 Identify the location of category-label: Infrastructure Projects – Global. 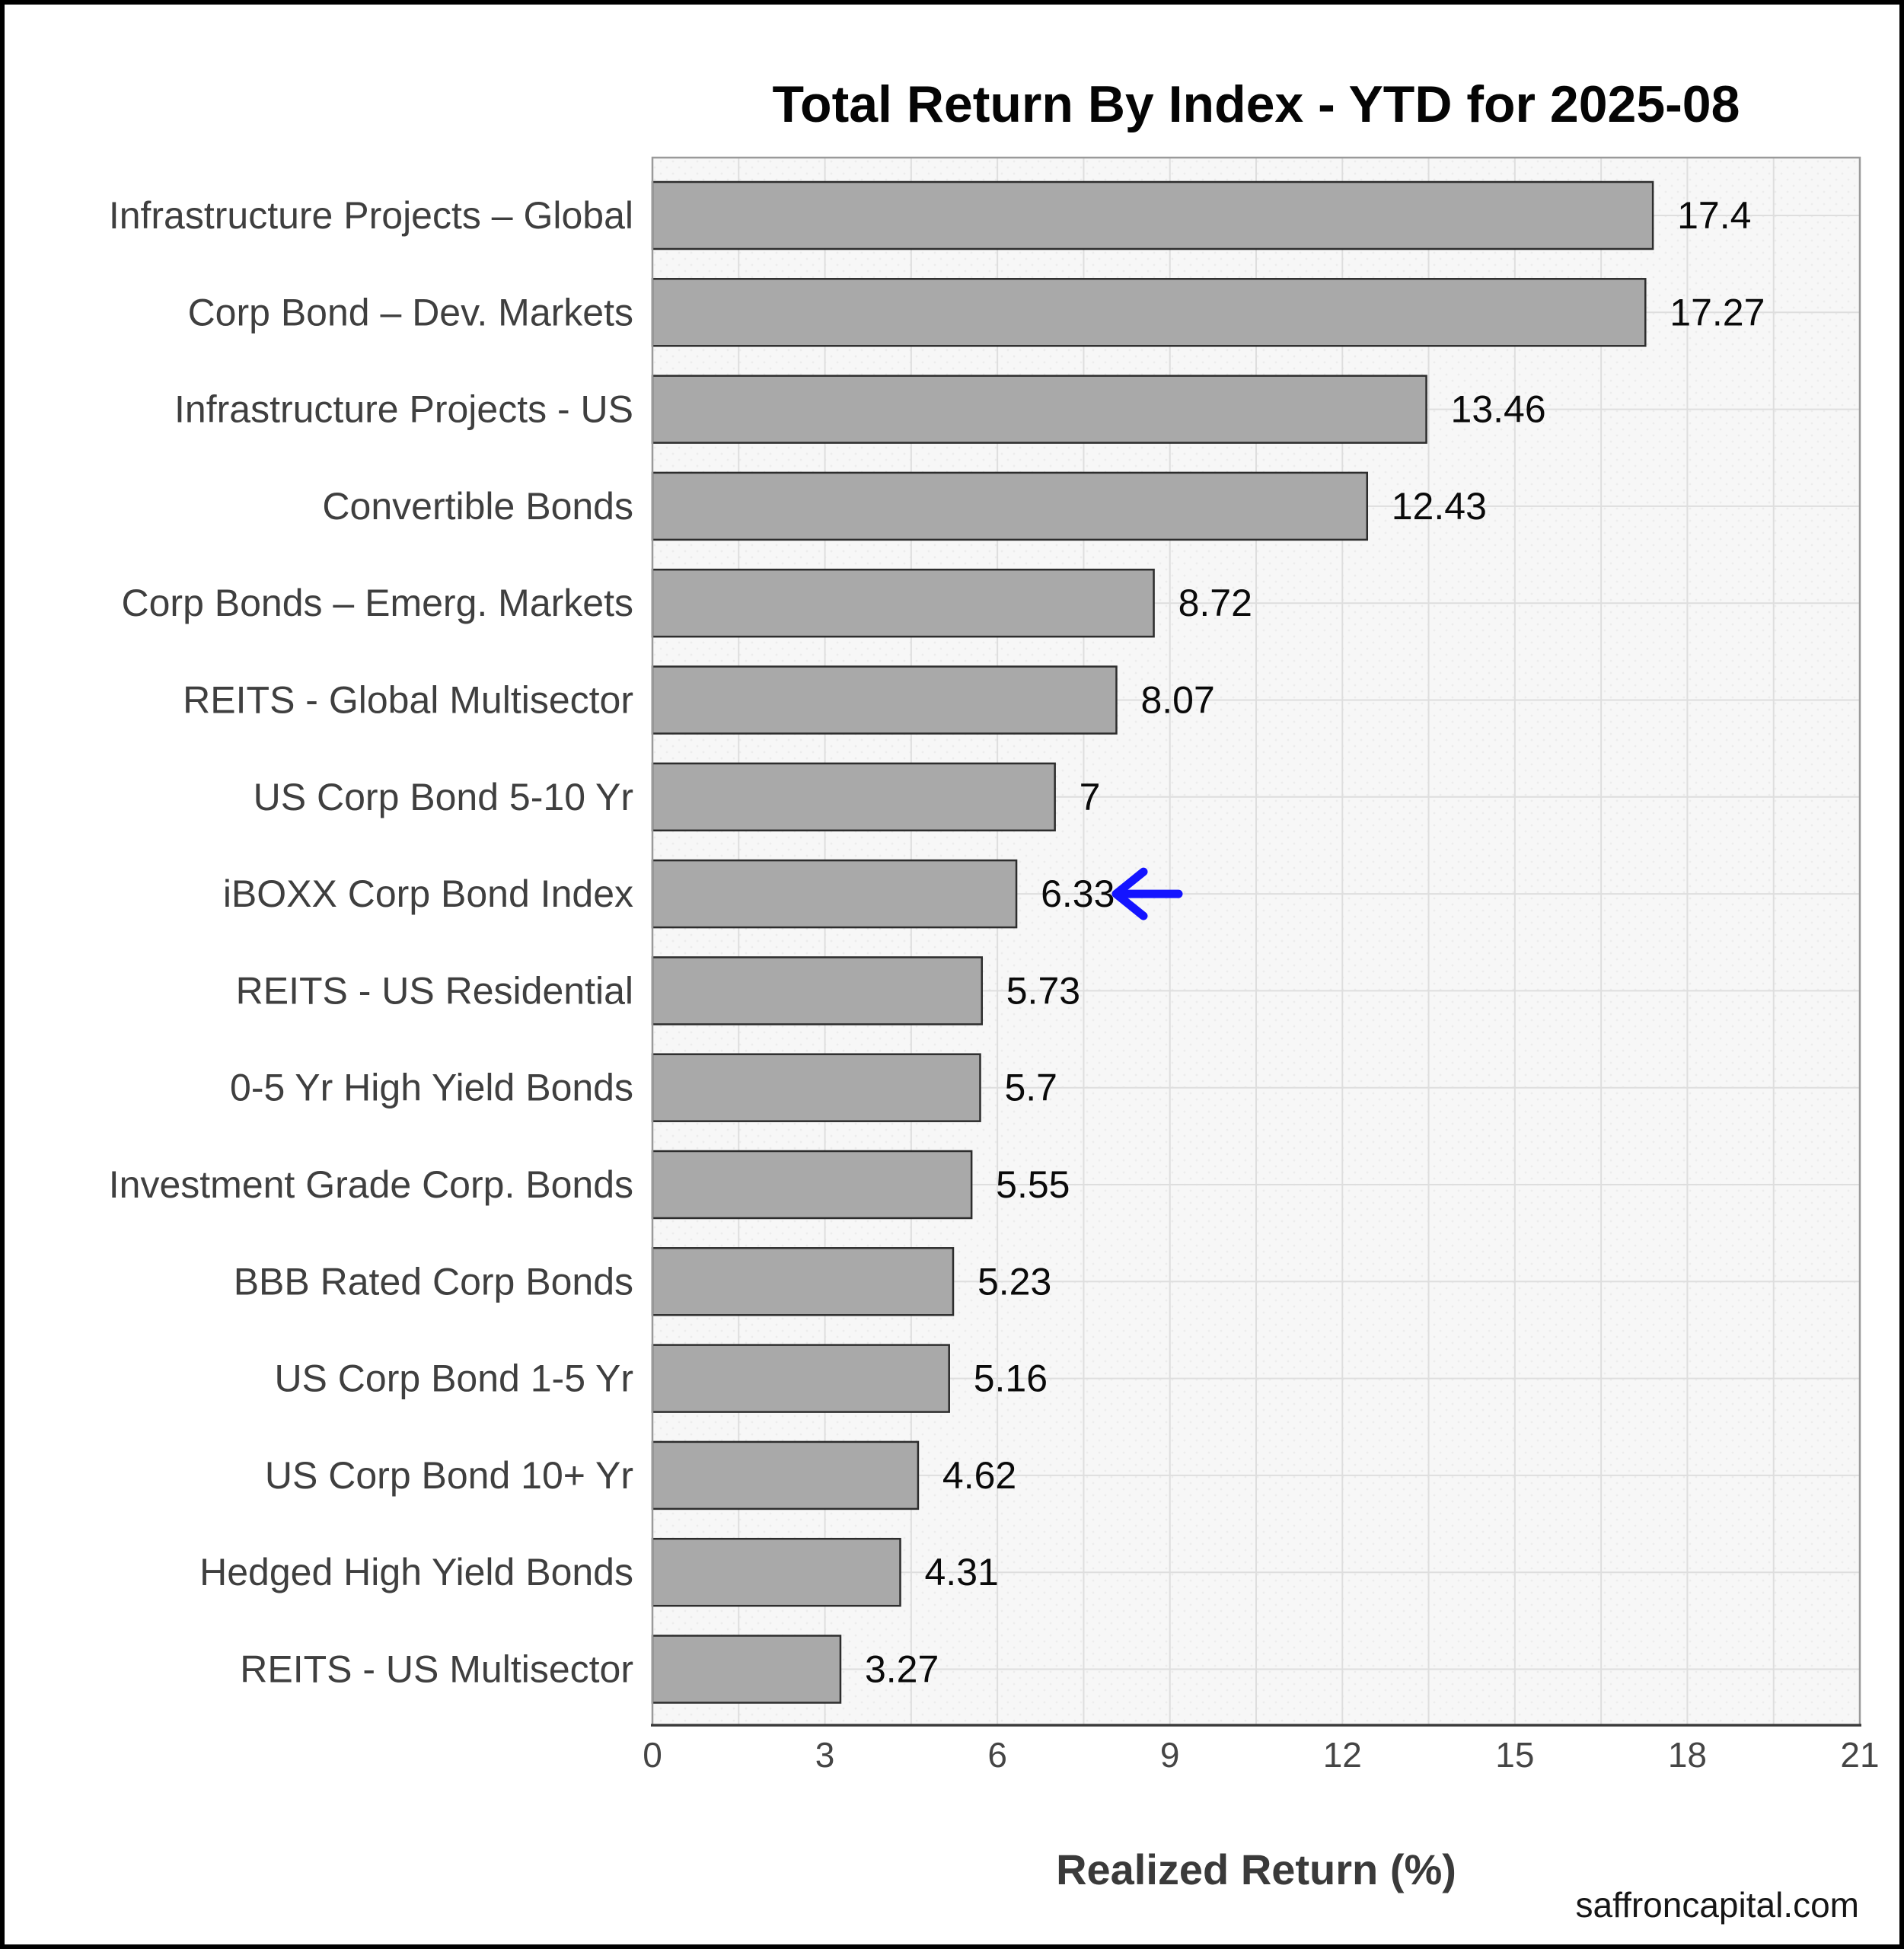
(371, 215).